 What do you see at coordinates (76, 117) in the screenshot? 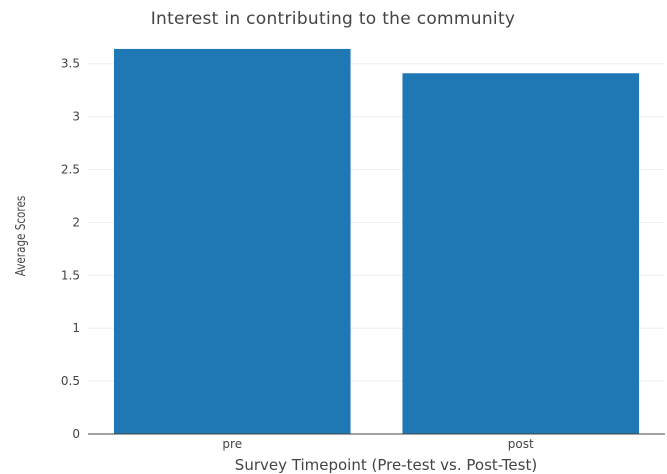
I see `y-tick-label: 3` at bounding box center [76, 117].